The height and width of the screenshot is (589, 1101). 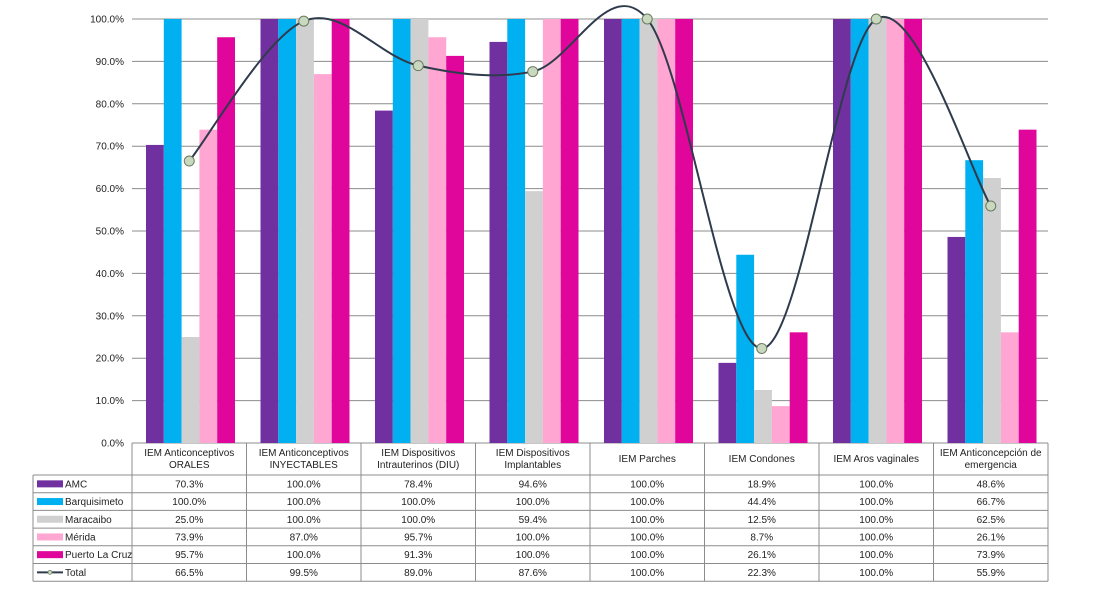 What do you see at coordinates (189, 453) in the screenshot?
I see `category-label: IEM Anticonceptivos` at bounding box center [189, 453].